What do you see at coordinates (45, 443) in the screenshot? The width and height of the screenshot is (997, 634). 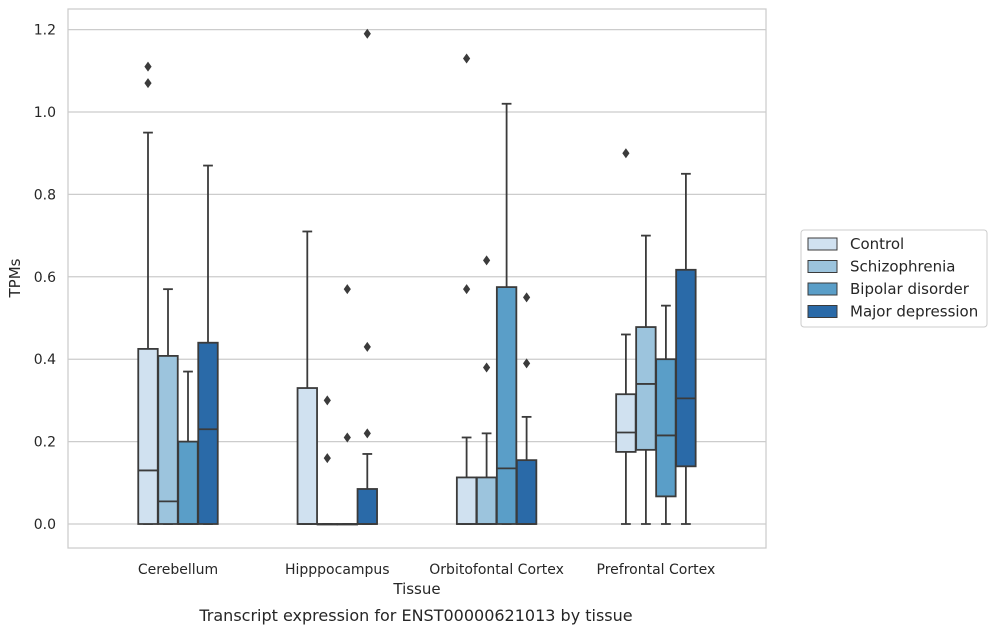 I see `y-tick-label: 0.2` at bounding box center [45, 443].